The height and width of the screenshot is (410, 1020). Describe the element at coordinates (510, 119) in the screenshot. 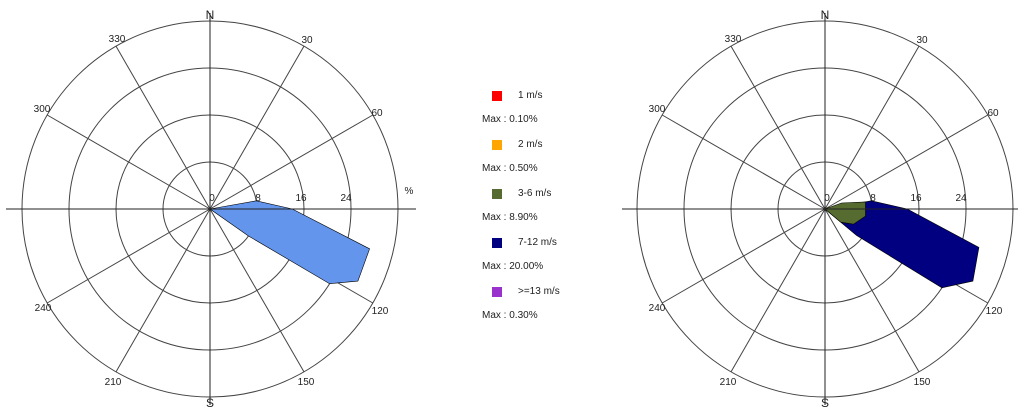

I see `legend-max: Max : 0.10%` at that location.